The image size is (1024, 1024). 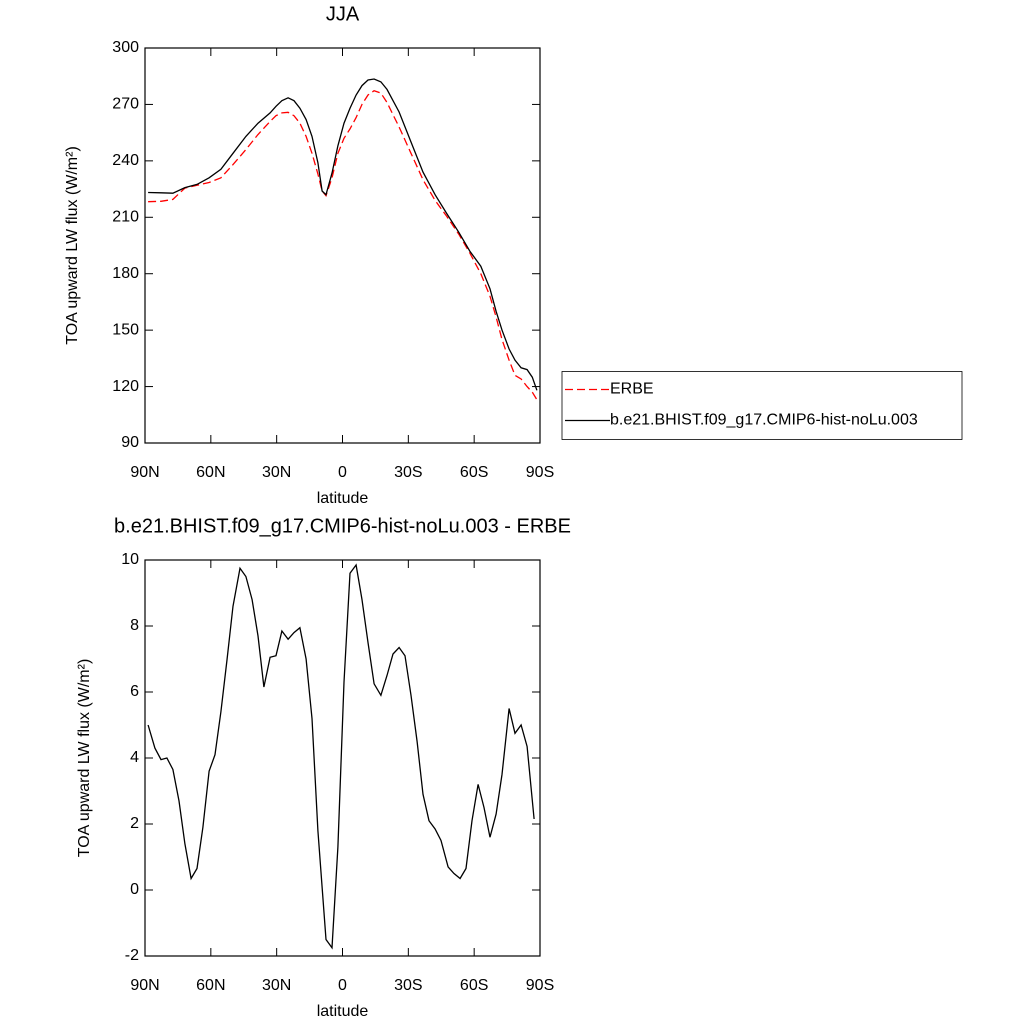 What do you see at coordinates (134, 757) in the screenshot?
I see `y-tick-label: 4` at bounding box center [134, 757].